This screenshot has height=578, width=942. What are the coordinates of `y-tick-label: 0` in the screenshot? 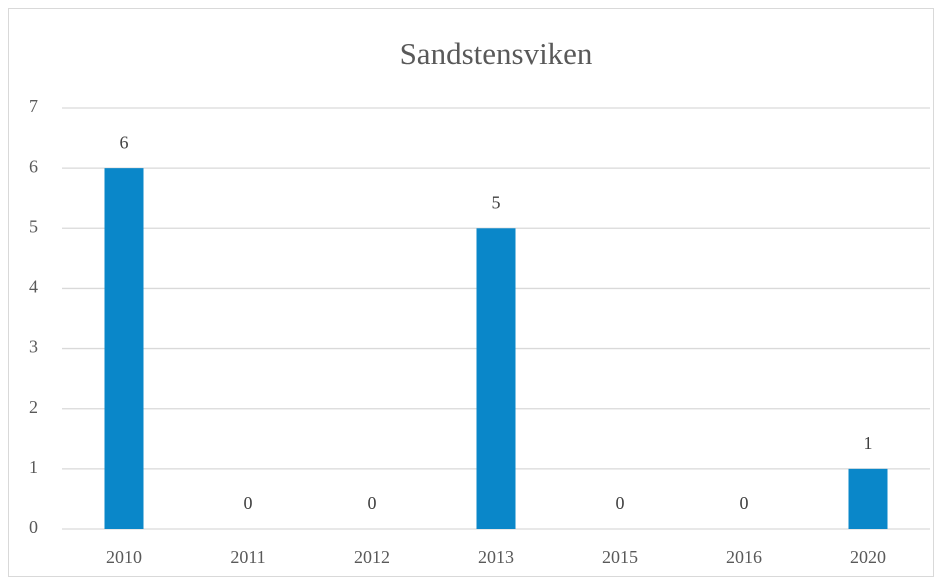 It's located at (33, 527).